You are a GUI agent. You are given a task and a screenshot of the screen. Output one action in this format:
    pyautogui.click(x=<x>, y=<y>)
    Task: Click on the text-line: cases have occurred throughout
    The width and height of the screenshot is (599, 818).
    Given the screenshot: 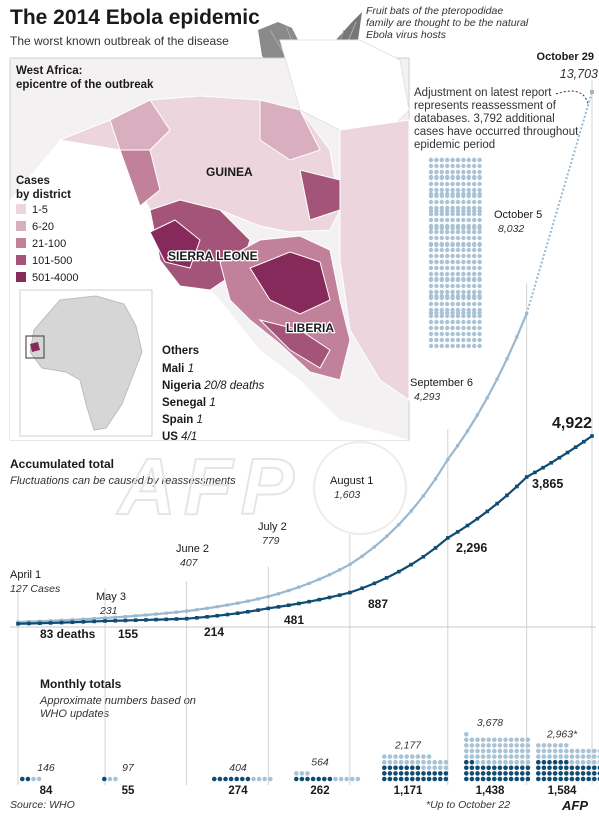 What is the action you would take?
    pyautogui.click(x=496, y=132)
    